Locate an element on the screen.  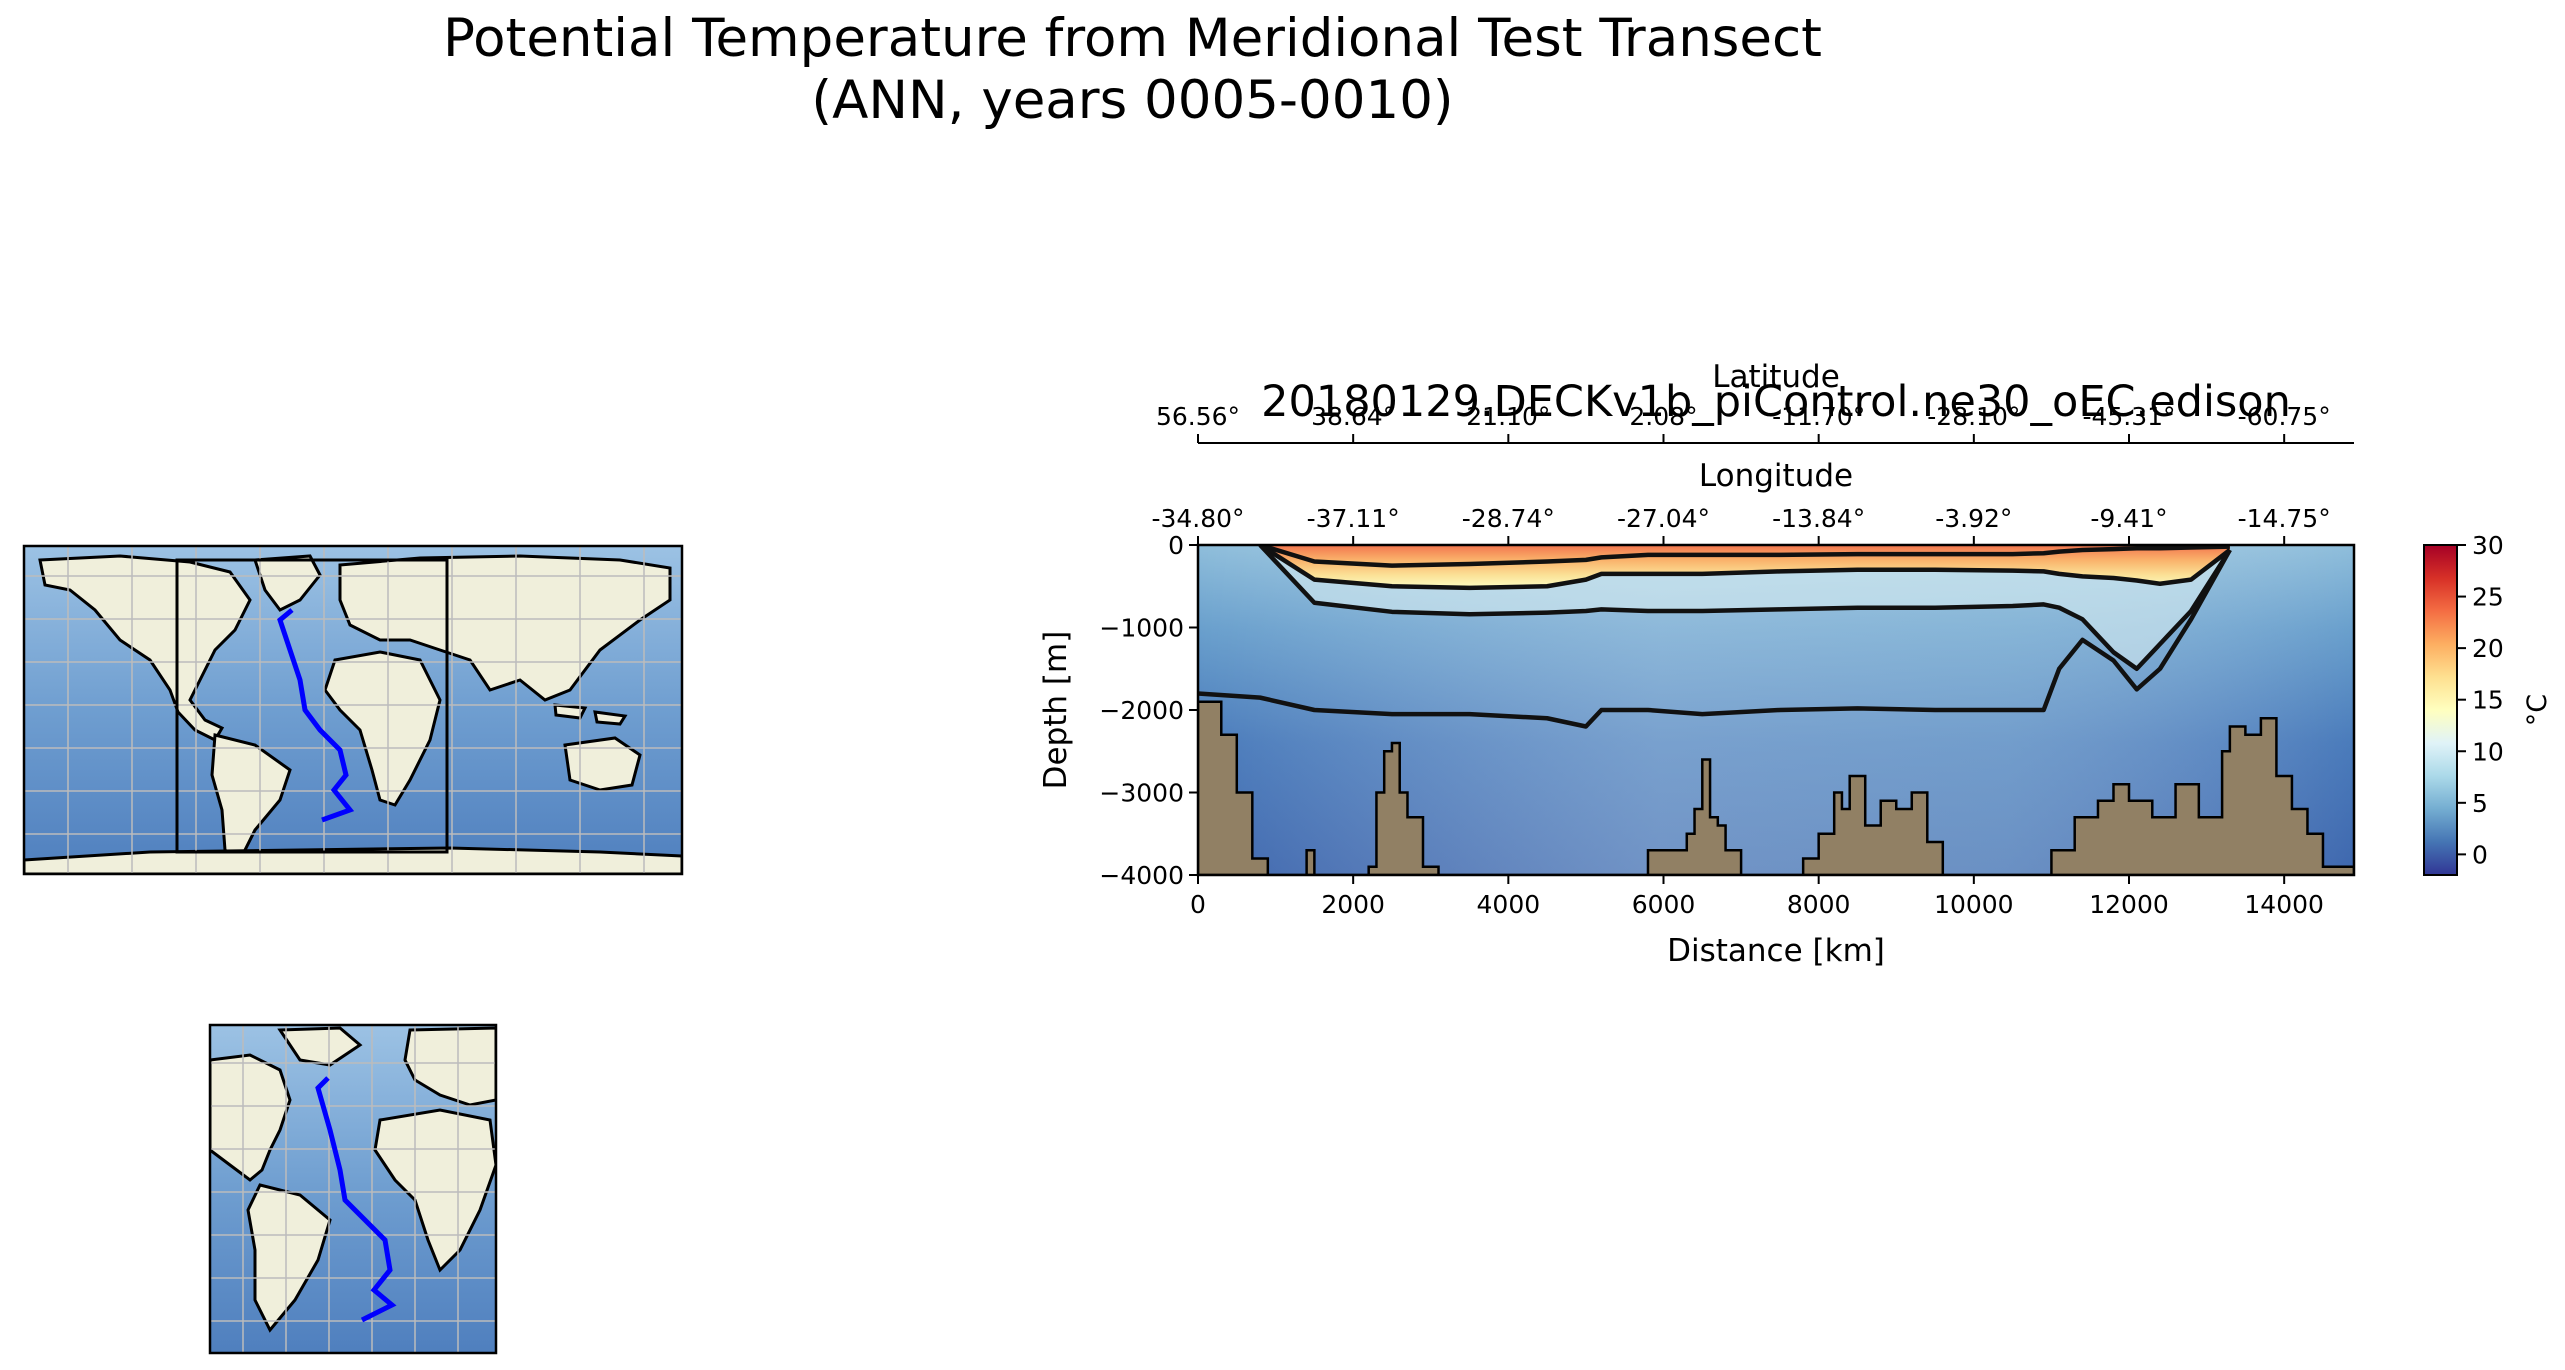
y-axis-label: Depth [m] is located at coordinates (1056, 710).